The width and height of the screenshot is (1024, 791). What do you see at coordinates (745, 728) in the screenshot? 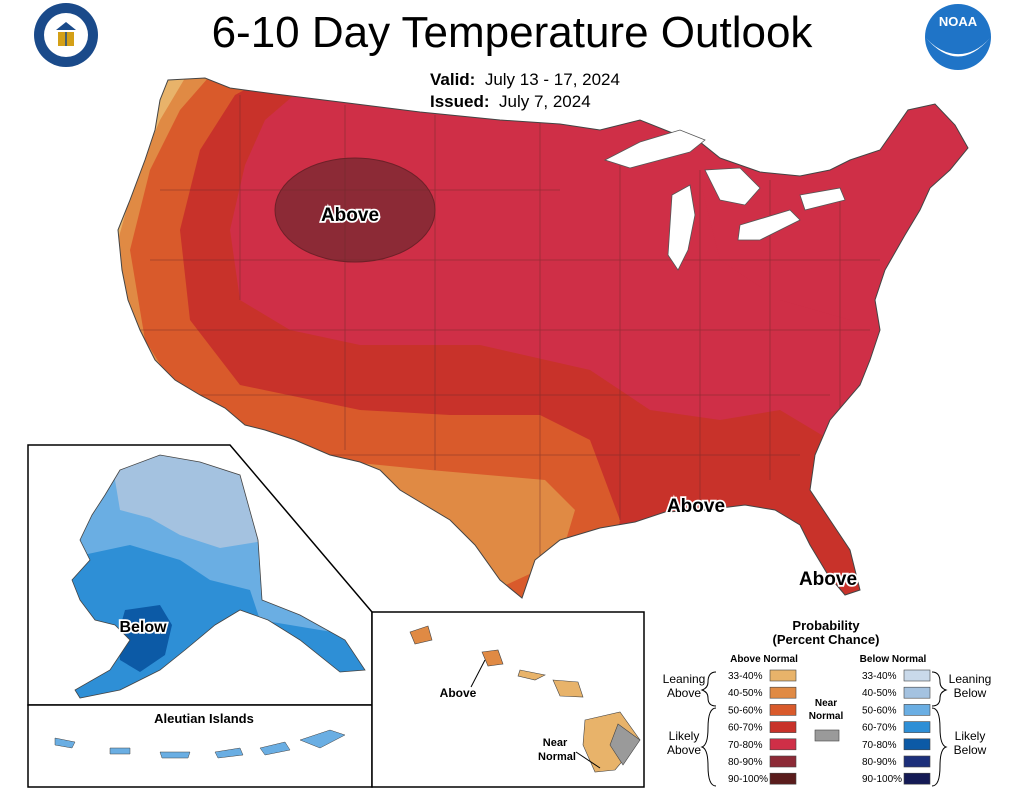
I see `legend-above-level-label: 60-70%` at bounding box center [745, 728].